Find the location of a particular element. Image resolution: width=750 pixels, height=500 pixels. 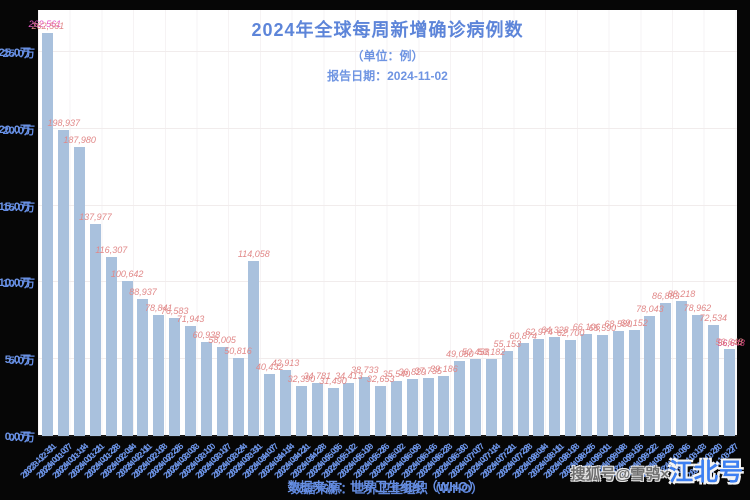

y-tick-label: 20.0万 is located at coordinates (18, 130).